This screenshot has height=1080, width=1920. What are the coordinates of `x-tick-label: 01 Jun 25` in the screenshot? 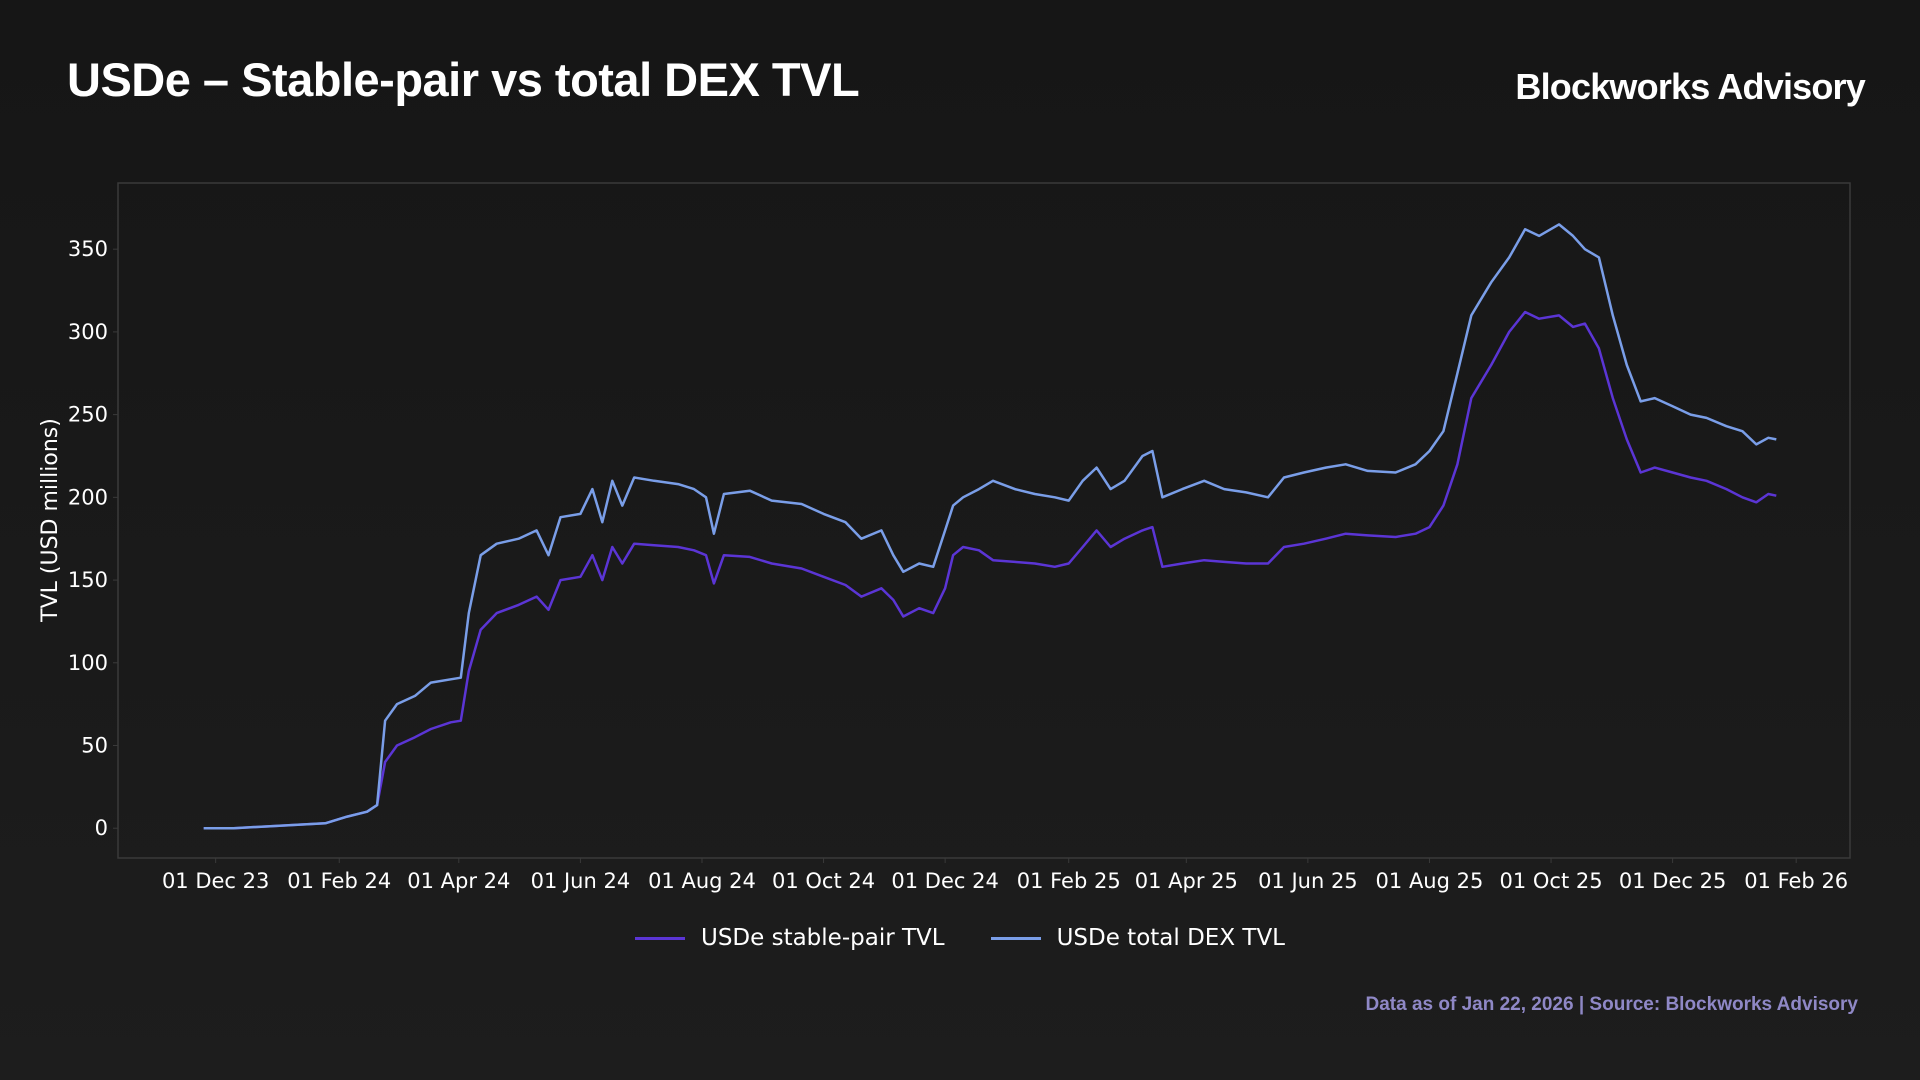 It's located at (1308, 881).